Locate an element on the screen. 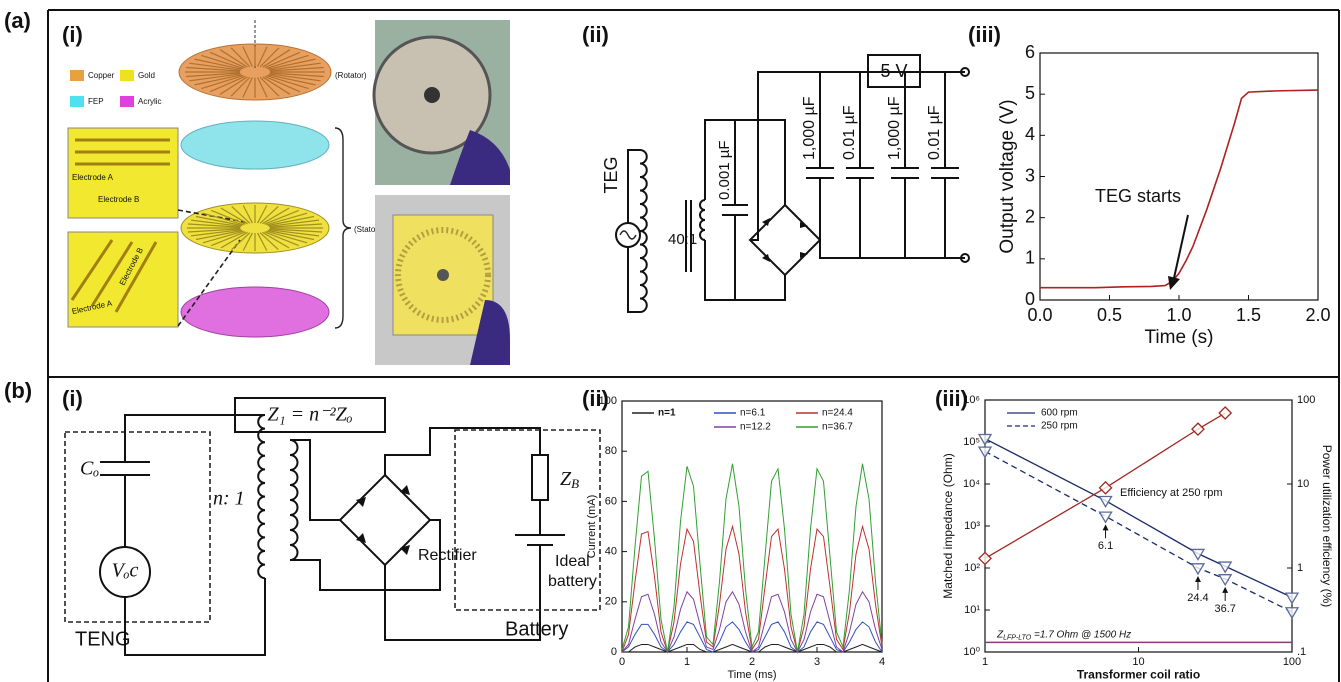 This screenshot has height=682, width=1341. diode is located at coordinates (785, 240).